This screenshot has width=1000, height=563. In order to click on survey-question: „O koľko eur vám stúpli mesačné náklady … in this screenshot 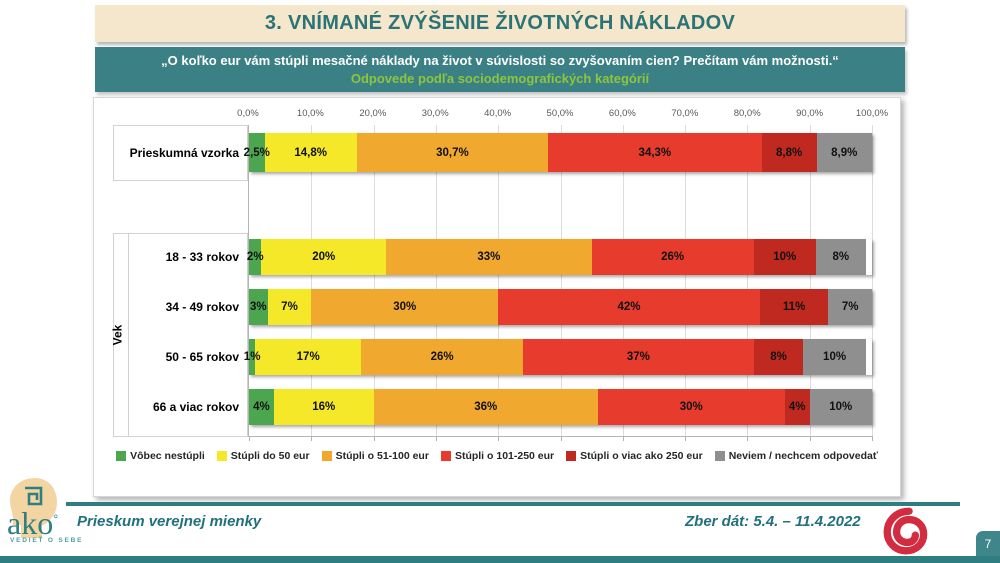, I will do `click(500, 60)`.